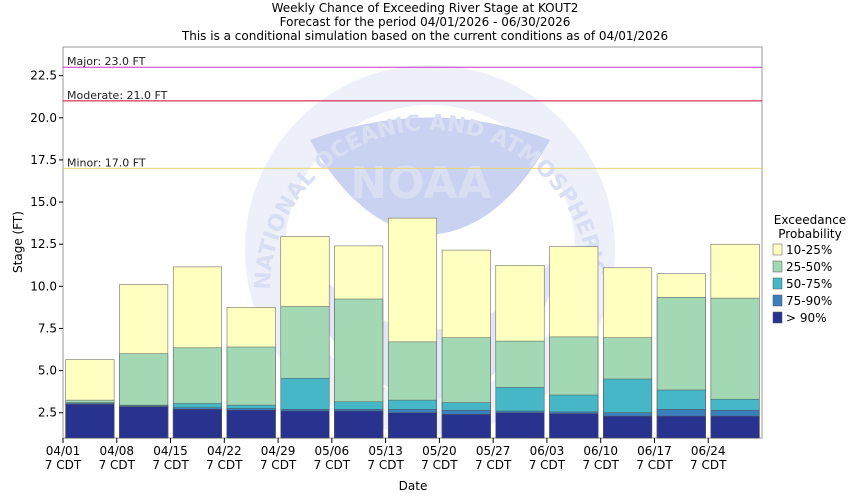 This screenshot has width=850, height=500. Describe the element at coordinates (385, 465) in the screenshot. I see `x-tick-time-6: 7 CDT` at that location.